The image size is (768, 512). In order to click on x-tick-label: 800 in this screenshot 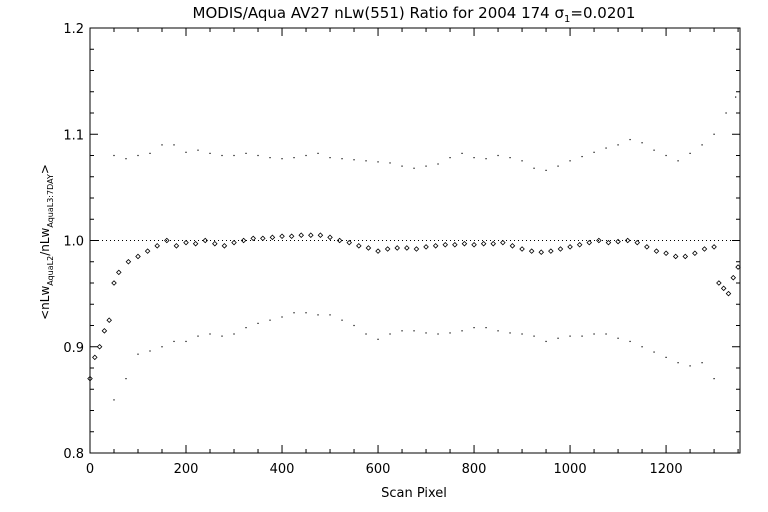, I will do `click(474, 469)`.